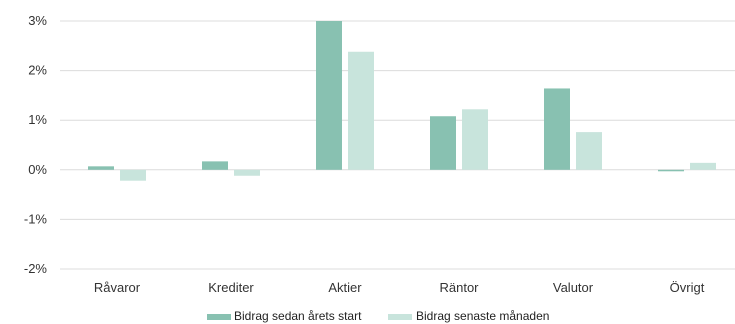  What do you see at coordinates (37, 169) in the screenshot?
I see `y-tick-label: 0%` at bounding box center [37, 169].